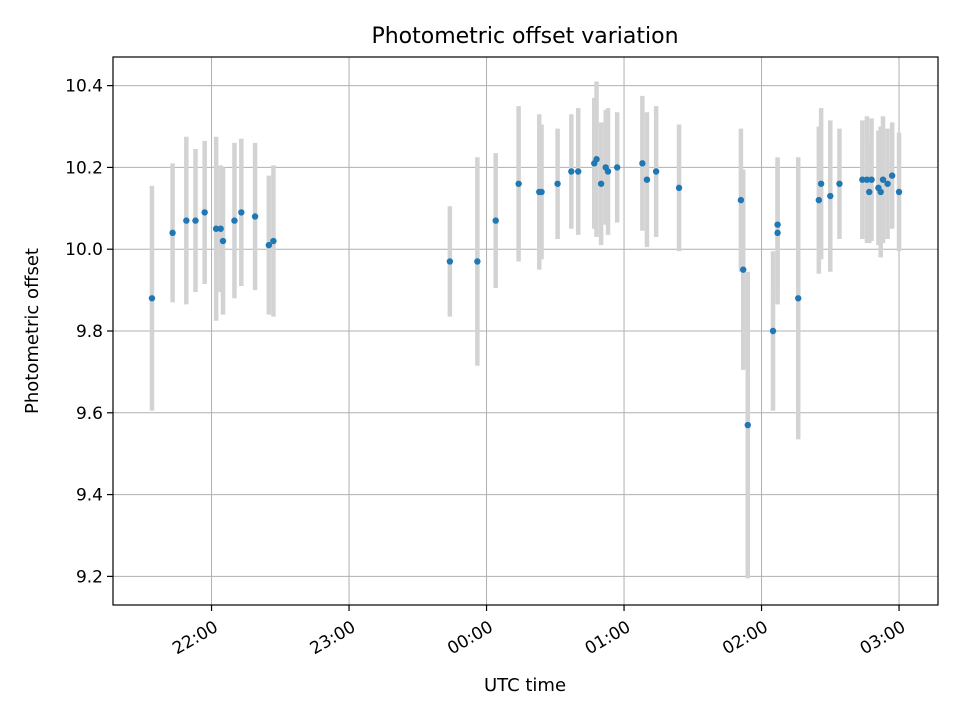  What do you see at coordinates (524, 36) in the screenshot?
I see `chart-title: Photometric offset variation` at bounding box center [524, 36].